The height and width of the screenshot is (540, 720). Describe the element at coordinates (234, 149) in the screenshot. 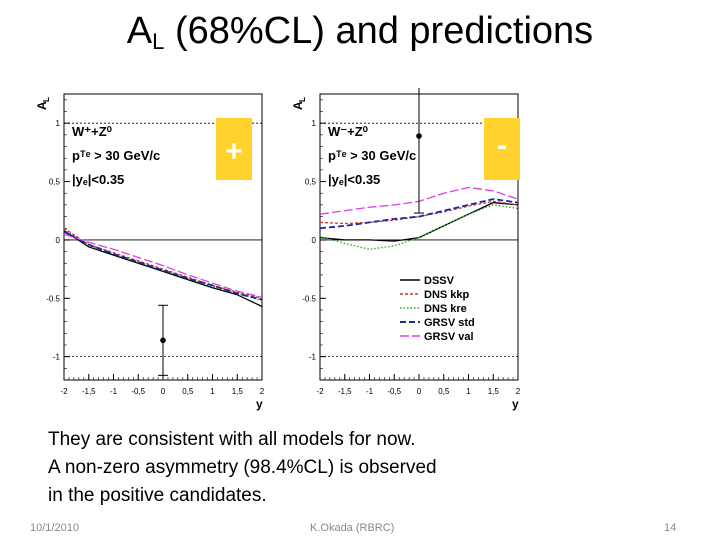

I see `plus-sign-box: +` at that location.